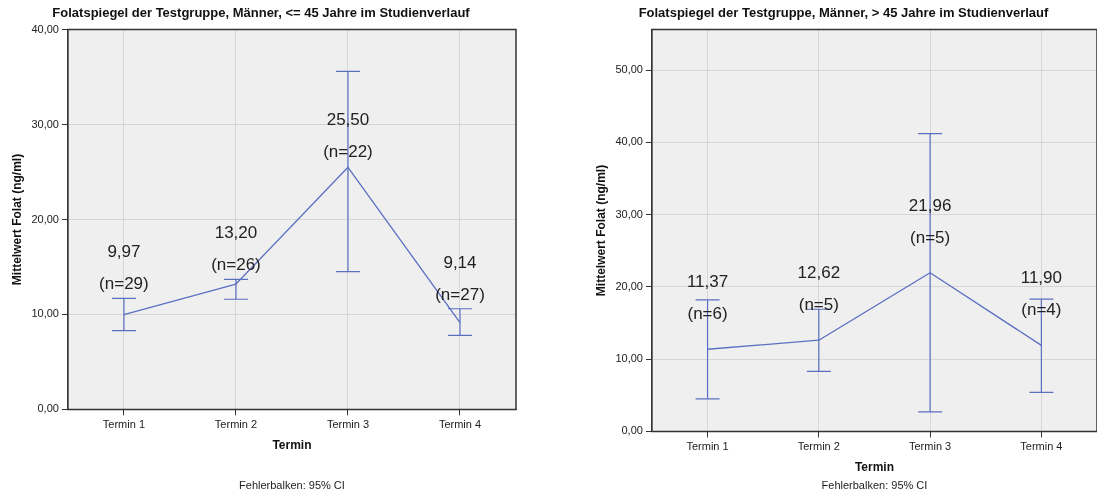 Image resolution: width=1097 pixels, height=497 pixels. Describe the element at coordinates (124, 268) in the screenshot. I see `data-label: 9,97 (n=29)` at that location.